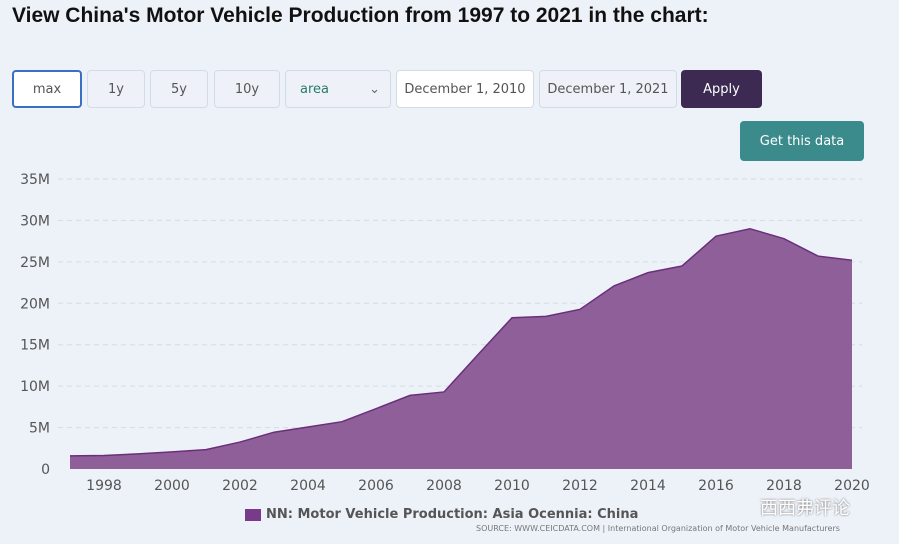 This screenshot has width=899, height=544. What do you see at coordinates (716, 486) in the screenshot?
I see `x-tick-label: 2016` at bounding box center [716, 486].